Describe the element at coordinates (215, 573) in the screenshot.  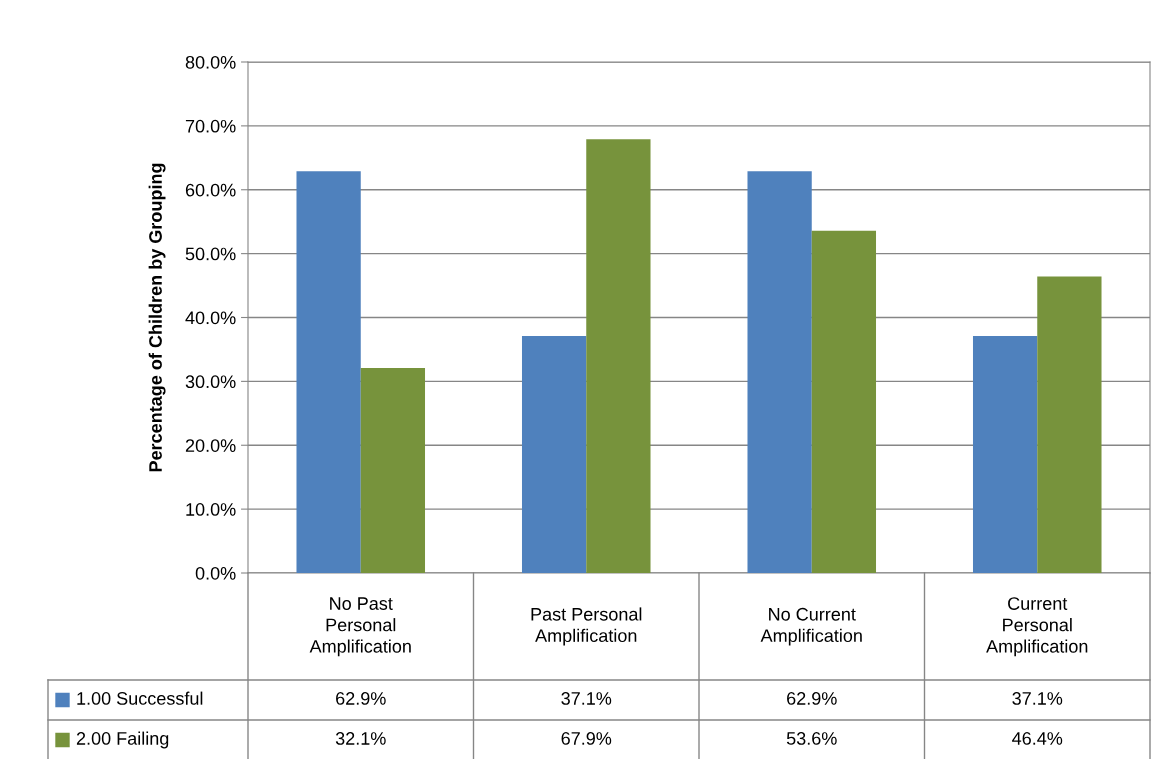
I see `y-tick-label: 0.0%` at that location.